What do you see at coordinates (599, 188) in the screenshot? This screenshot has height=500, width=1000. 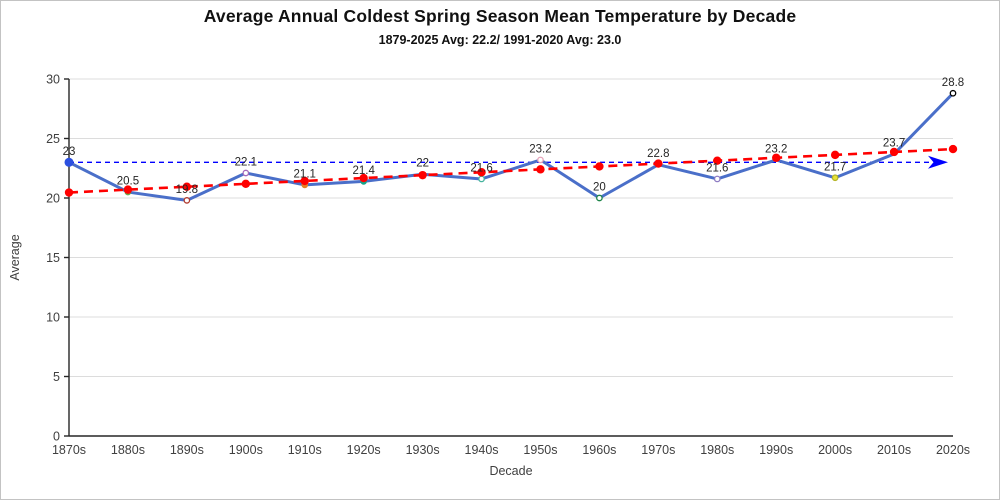 I see `data-label: 20` at bounding box center [599, 188].